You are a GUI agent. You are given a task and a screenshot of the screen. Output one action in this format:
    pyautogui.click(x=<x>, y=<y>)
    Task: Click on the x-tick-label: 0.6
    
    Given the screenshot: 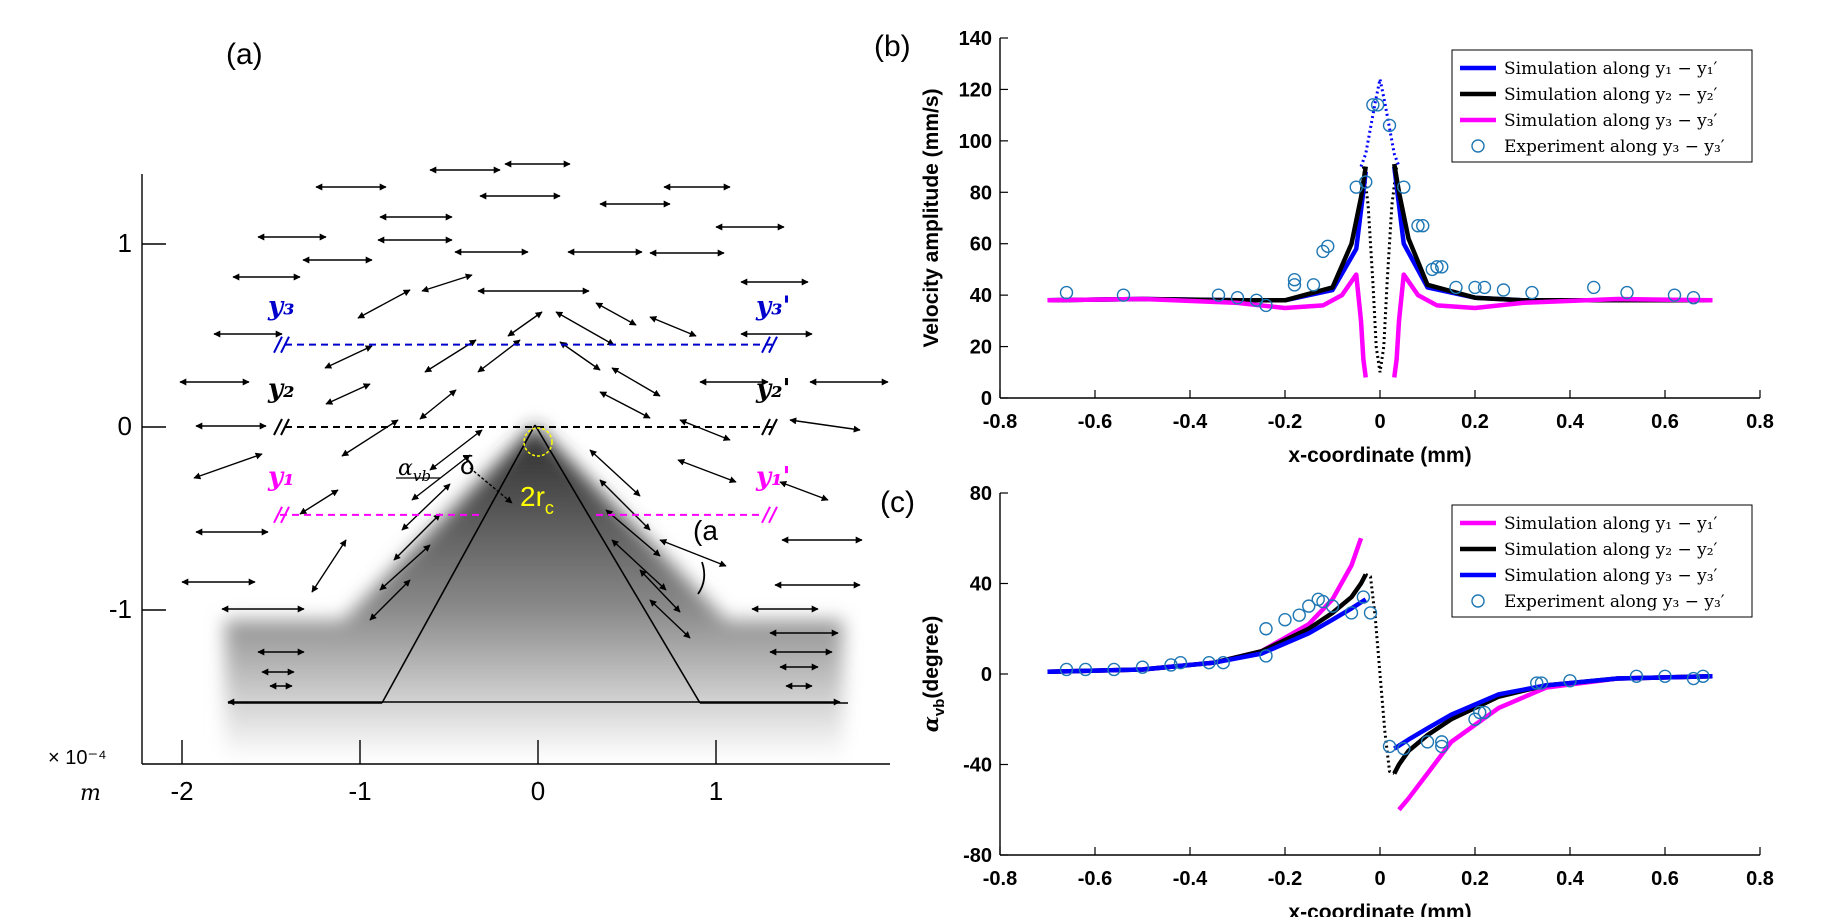 What is the action you would take?
    pyautogui.click(x=1665, y=879)
    